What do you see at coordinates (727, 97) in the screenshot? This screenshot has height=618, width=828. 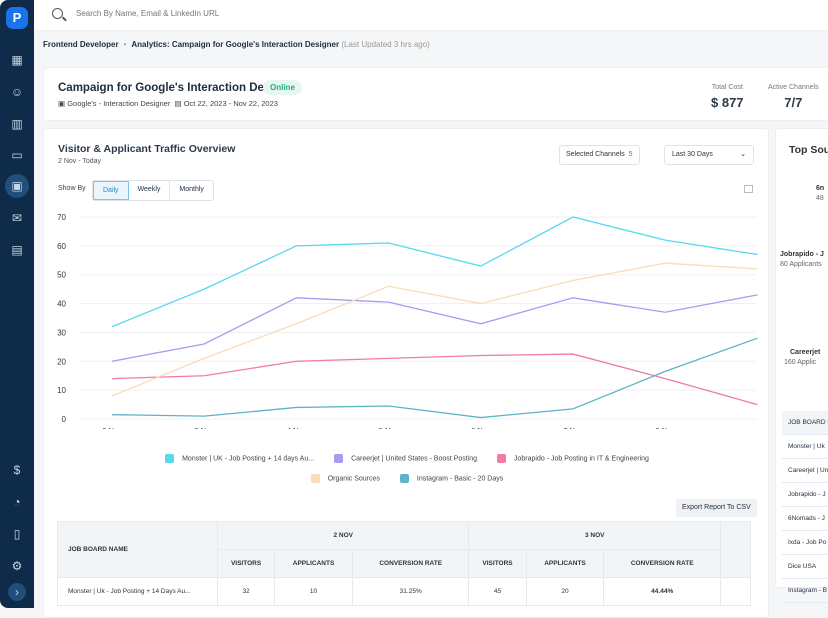 I see `total-cost: Total Cost $ 877` at bounding box center [727, 97].